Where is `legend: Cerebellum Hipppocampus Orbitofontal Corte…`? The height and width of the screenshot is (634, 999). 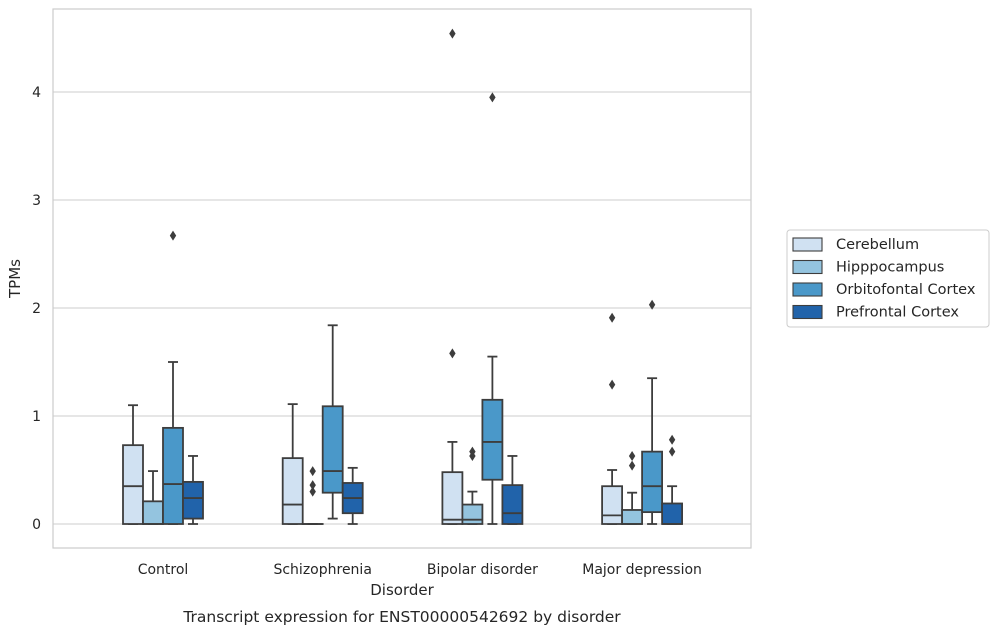 legend: Cerebellum Hipppocampus Orbitofontal Corte… is located at coordinates (888, 278).